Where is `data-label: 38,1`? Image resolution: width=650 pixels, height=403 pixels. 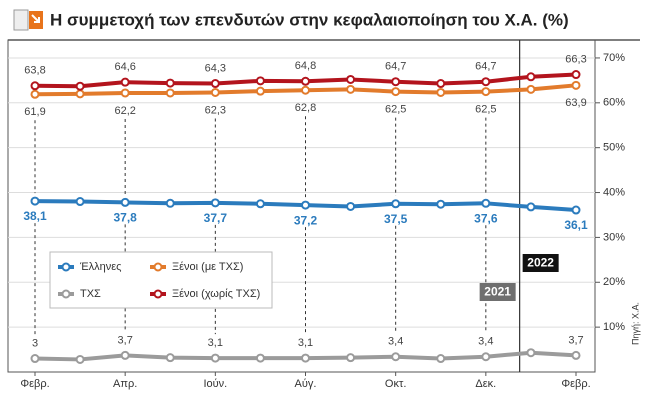 data-label: 38,1 is located at coordinates (35, 216).